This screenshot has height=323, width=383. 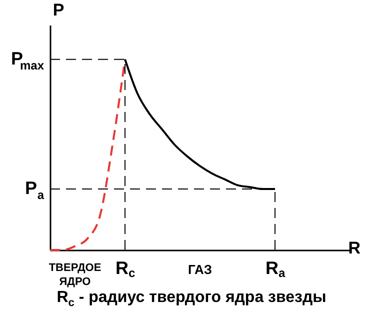 What do you see at coordinates (192, 299) in the screenshot?
I see `text: R$_{c}$ - радиус твердого ядра звезды` at bounding box center [192, 299].